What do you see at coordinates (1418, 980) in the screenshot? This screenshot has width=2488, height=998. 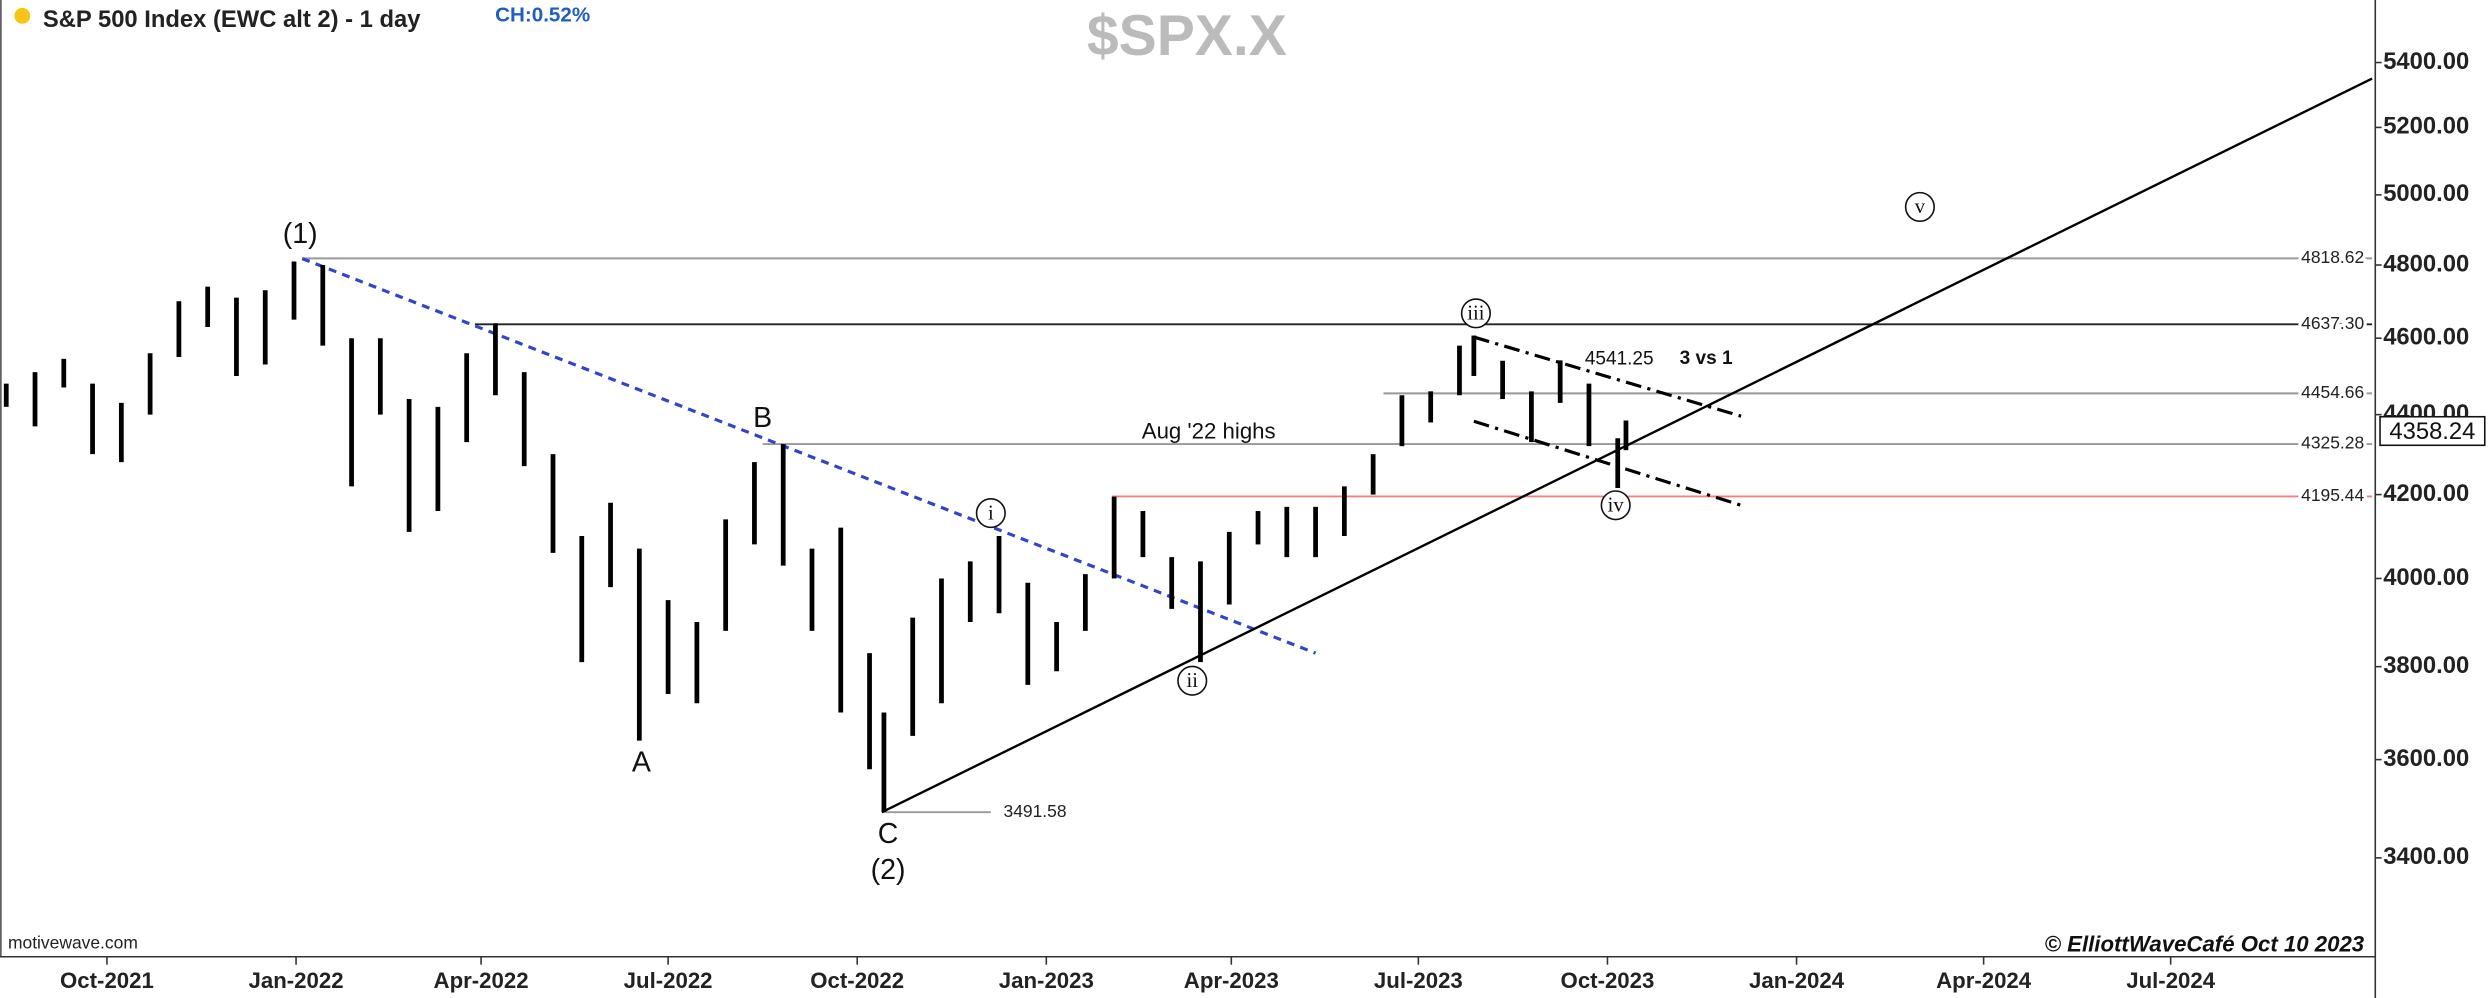 I see `x-tick-label: Jul-2023` at bounding box center [1418, 980].